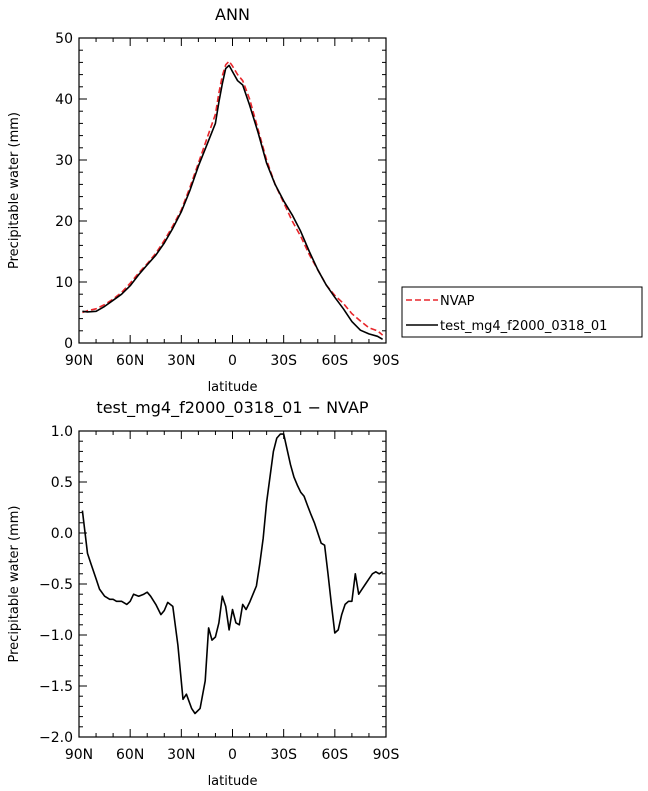  I want to click on y-tick-label: −2.0, so click(56, 738).